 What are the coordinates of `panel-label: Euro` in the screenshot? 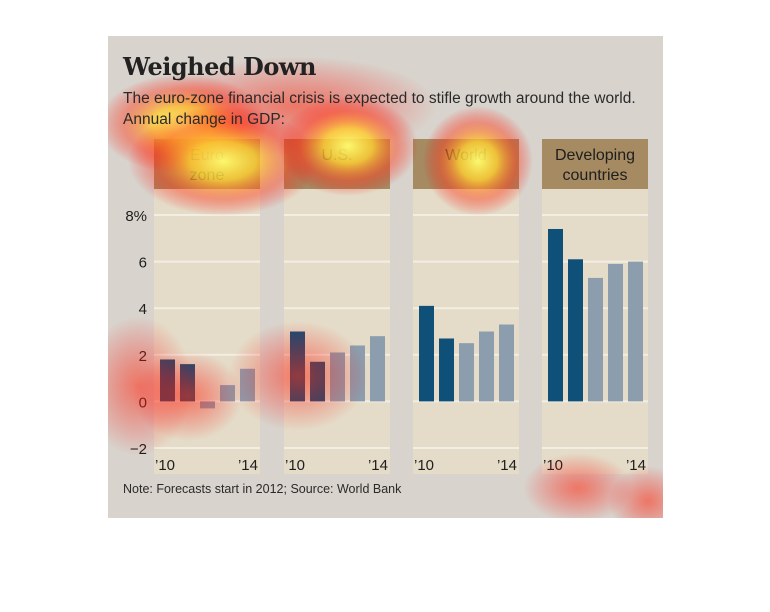 It's located at (207, 155).